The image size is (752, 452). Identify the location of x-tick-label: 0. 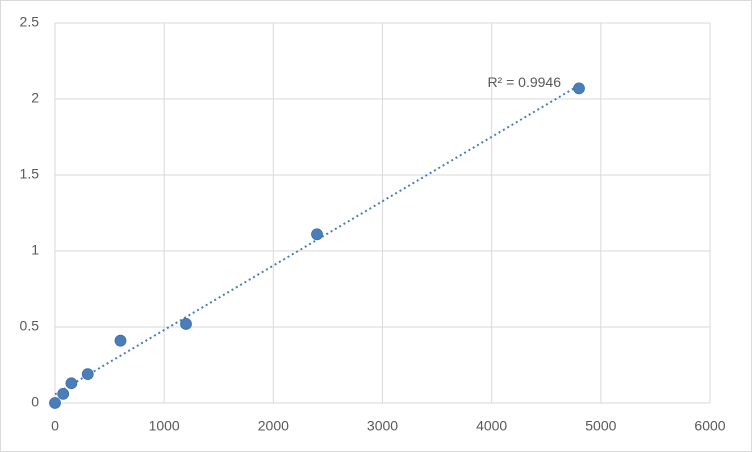
(55, 426).